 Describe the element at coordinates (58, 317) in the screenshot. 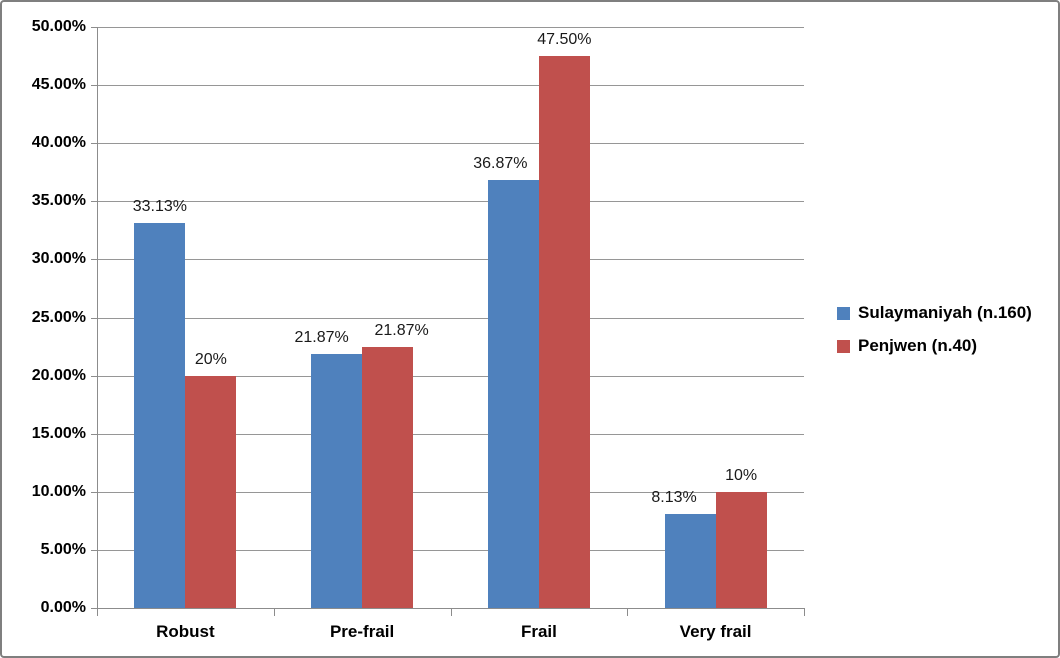

I see `y-axis-tick-label: 25.00%` at that location.